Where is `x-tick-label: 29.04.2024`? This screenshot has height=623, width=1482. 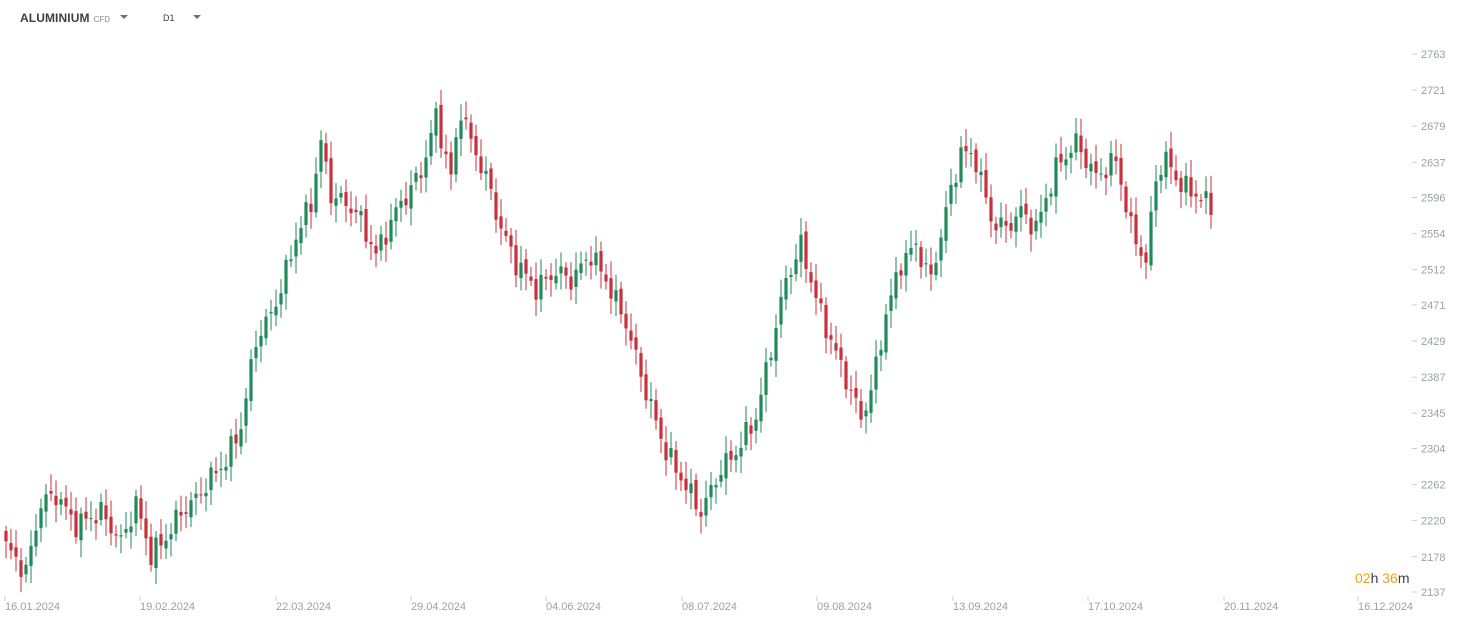
x-tick-label: 29.04.2024 is located at coordinates (438, 607).